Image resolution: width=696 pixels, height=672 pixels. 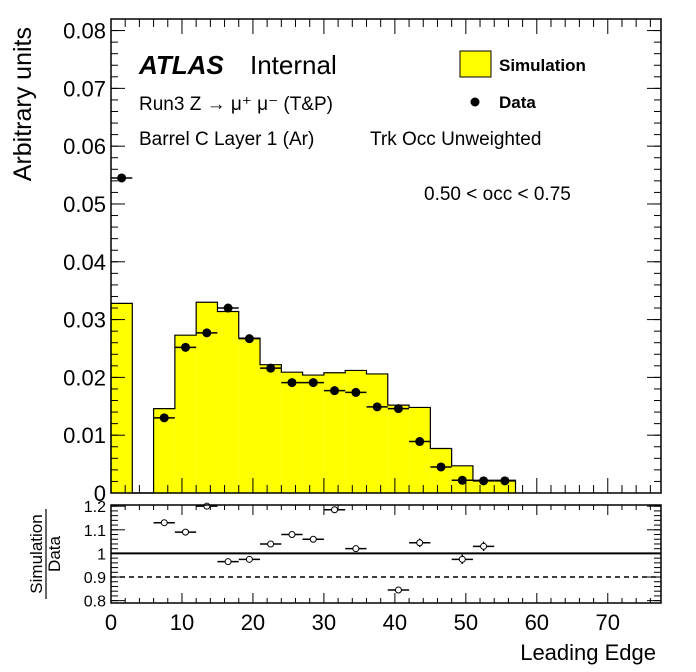 I want to click on ratio-points, so click(x=324, y=548).